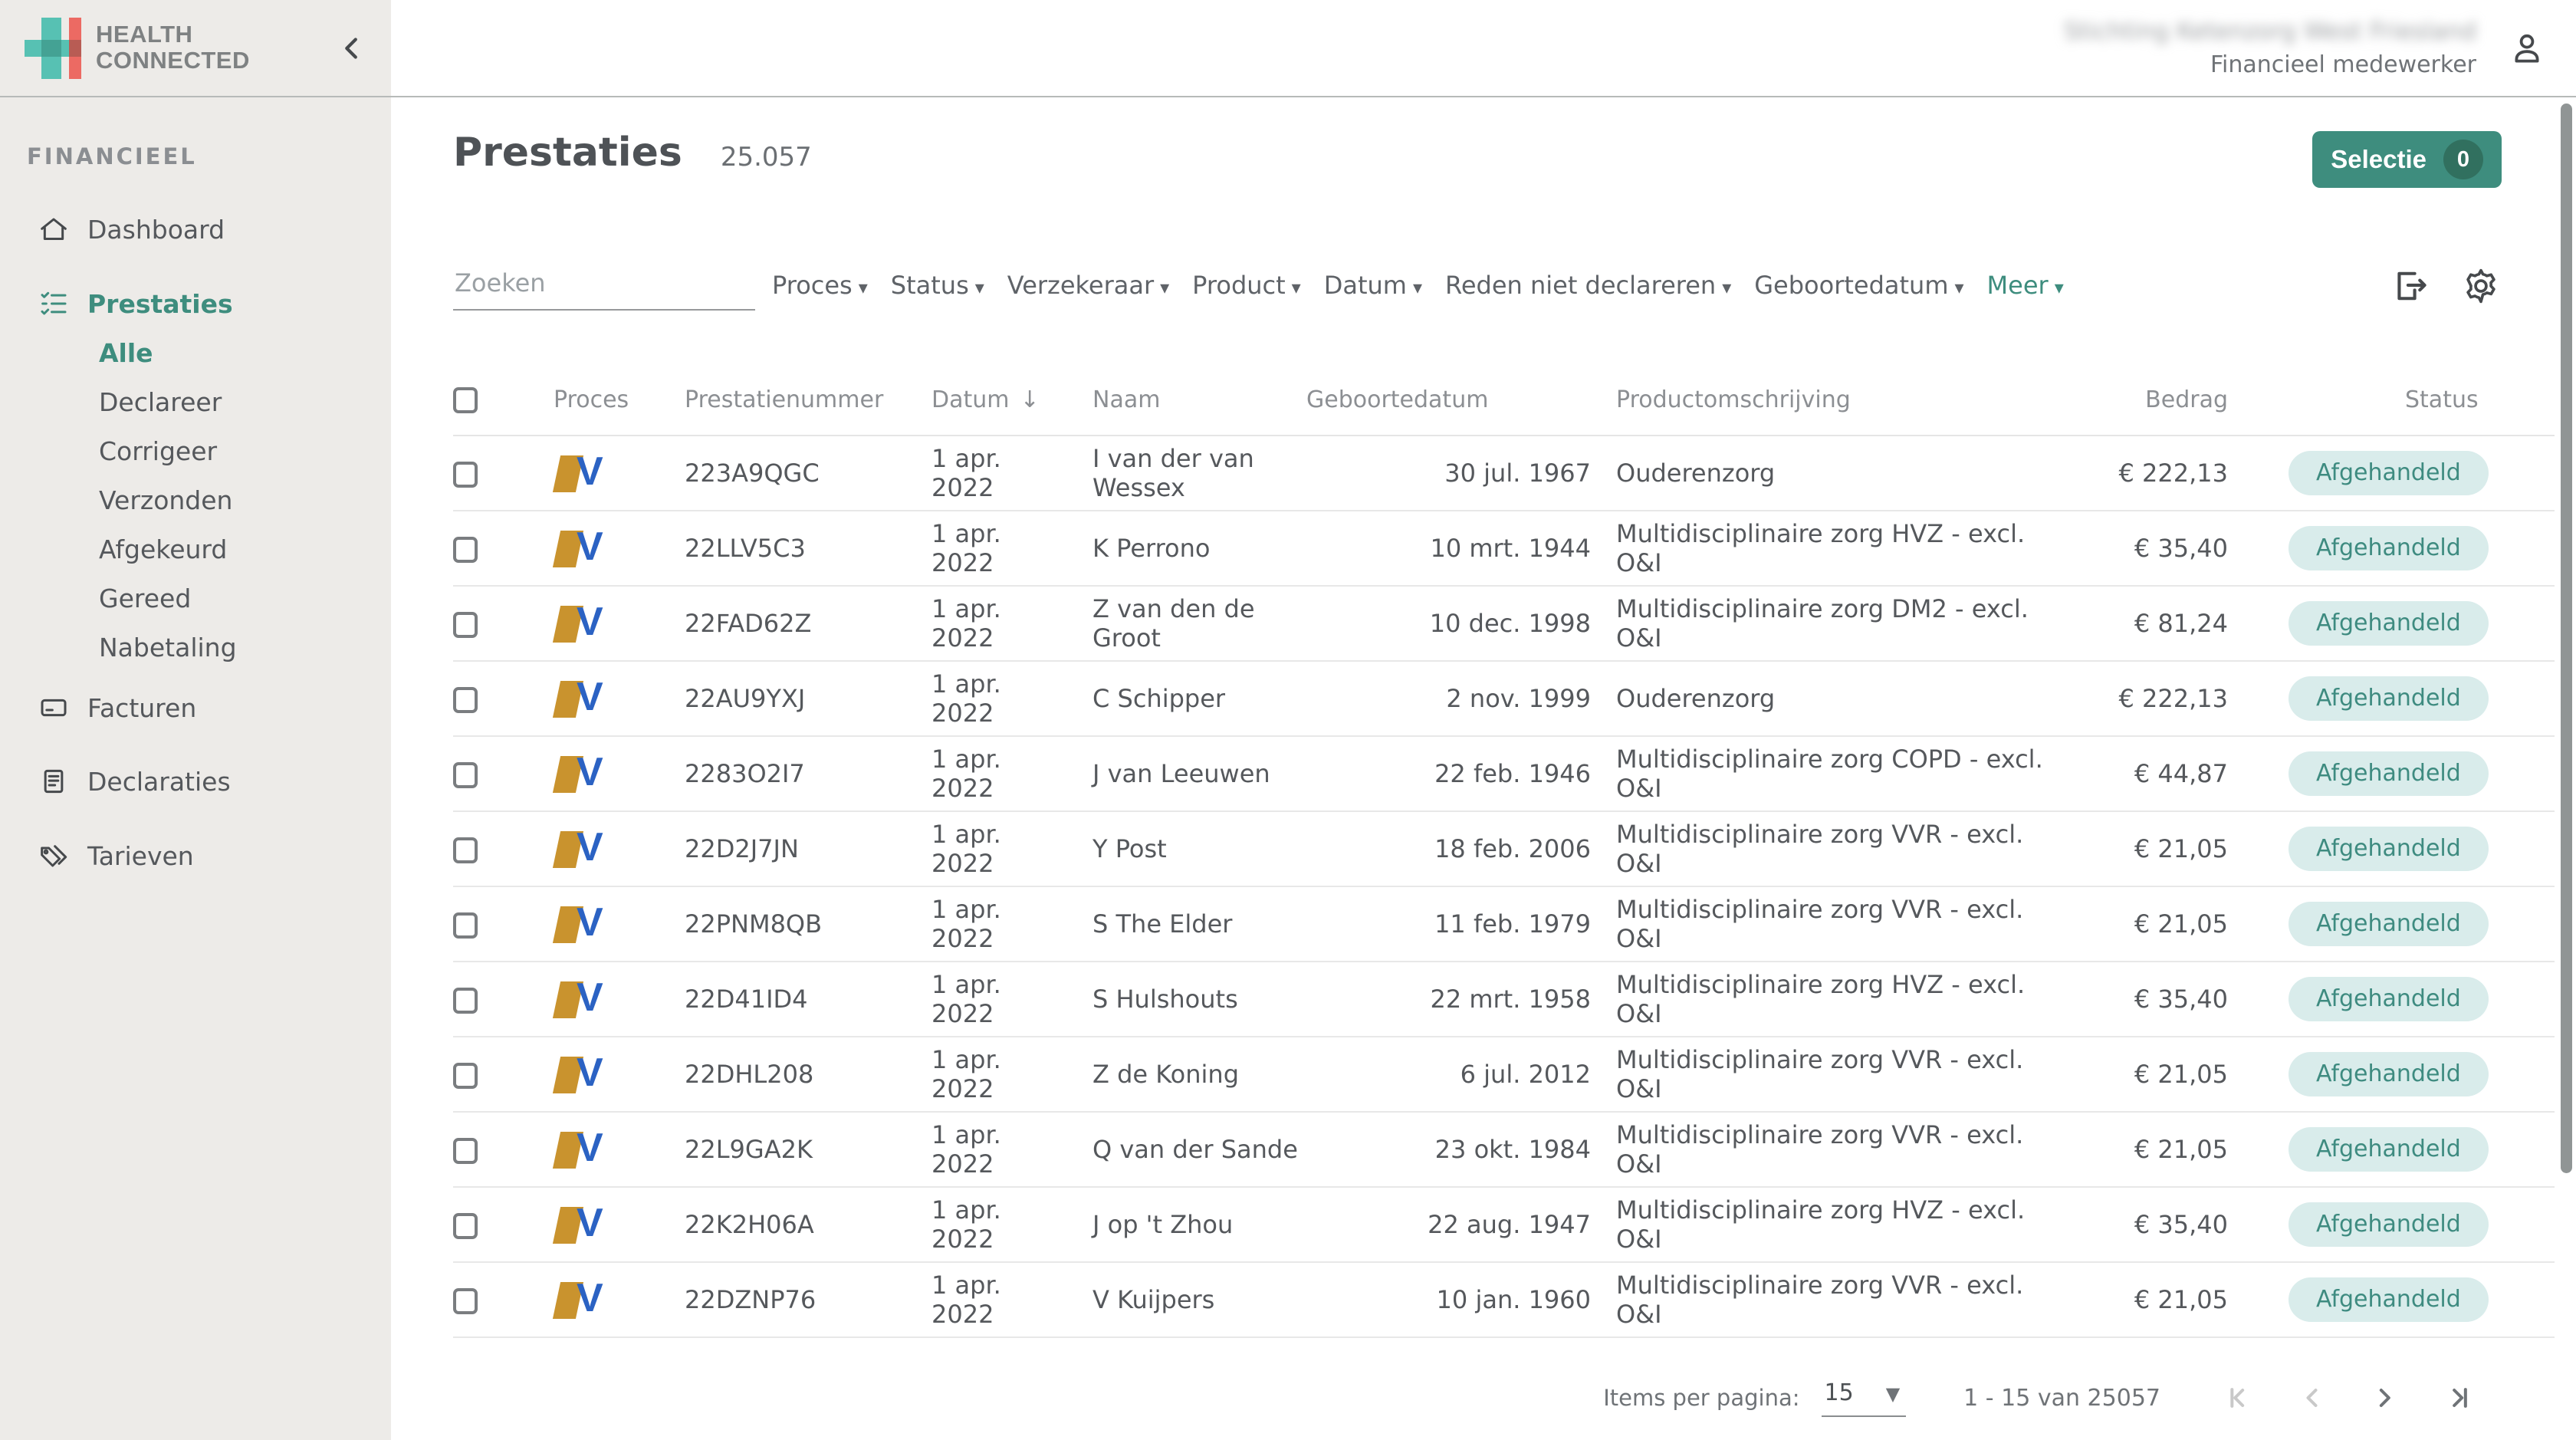 The height and width of the screenshot is (1440, 2576). Describe the element at coordinates (2455, 1397) in the screenshot. I see `last-page-button` at that location.